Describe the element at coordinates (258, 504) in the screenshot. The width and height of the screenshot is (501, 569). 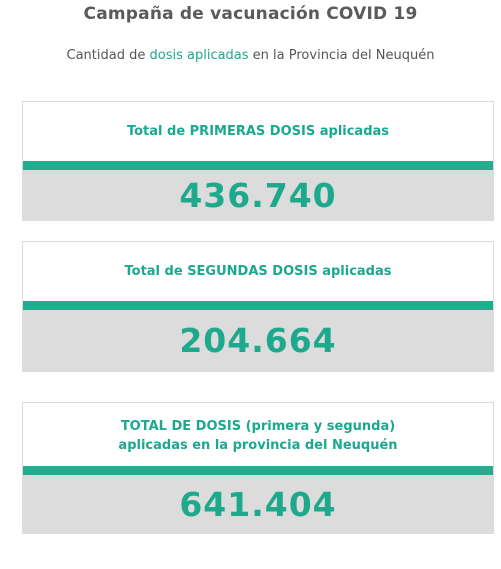
I see `total-doses-value: 641.404` at that location.